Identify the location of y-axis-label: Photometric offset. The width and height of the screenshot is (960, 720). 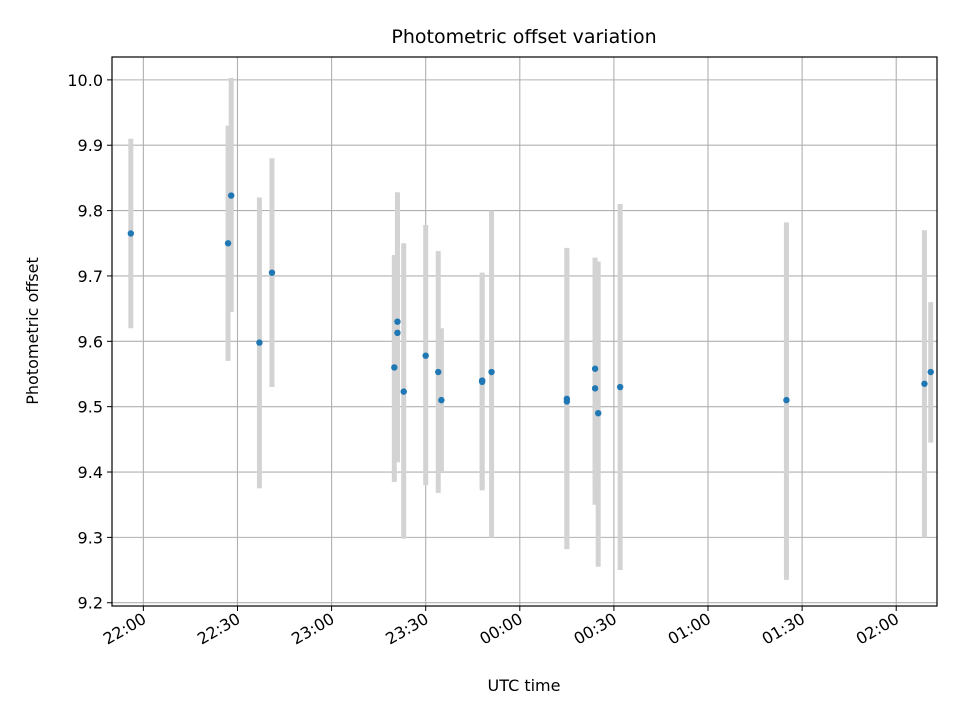
(32, 331).